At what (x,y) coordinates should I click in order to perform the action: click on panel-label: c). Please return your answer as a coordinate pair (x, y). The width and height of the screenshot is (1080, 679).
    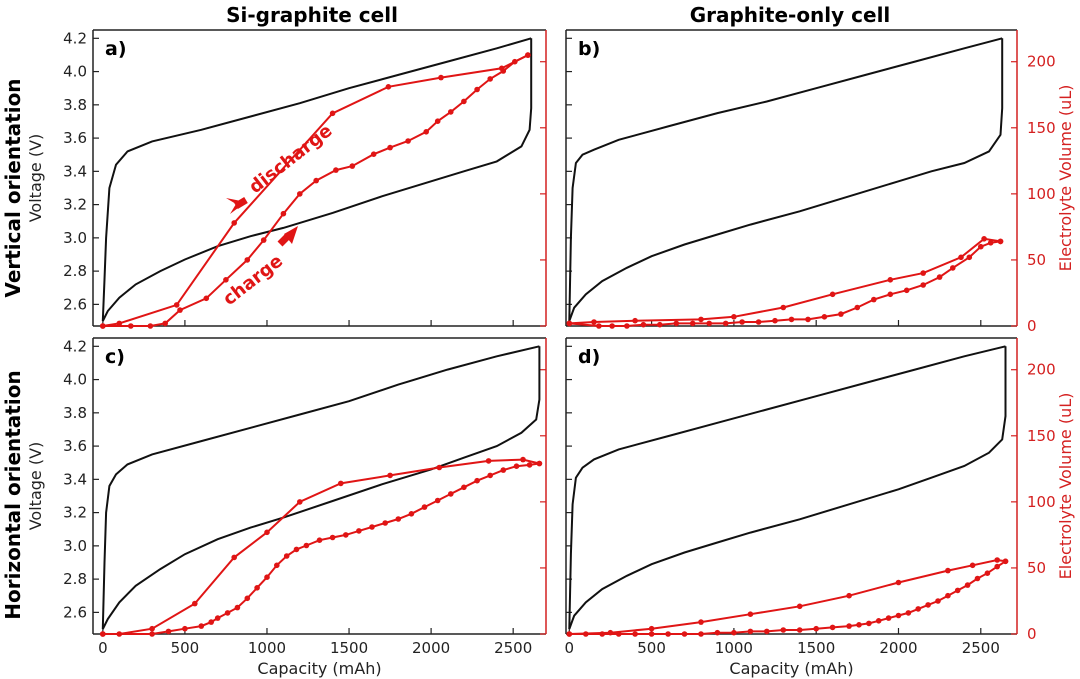
    Looking at the image, I should click on (115, 357).